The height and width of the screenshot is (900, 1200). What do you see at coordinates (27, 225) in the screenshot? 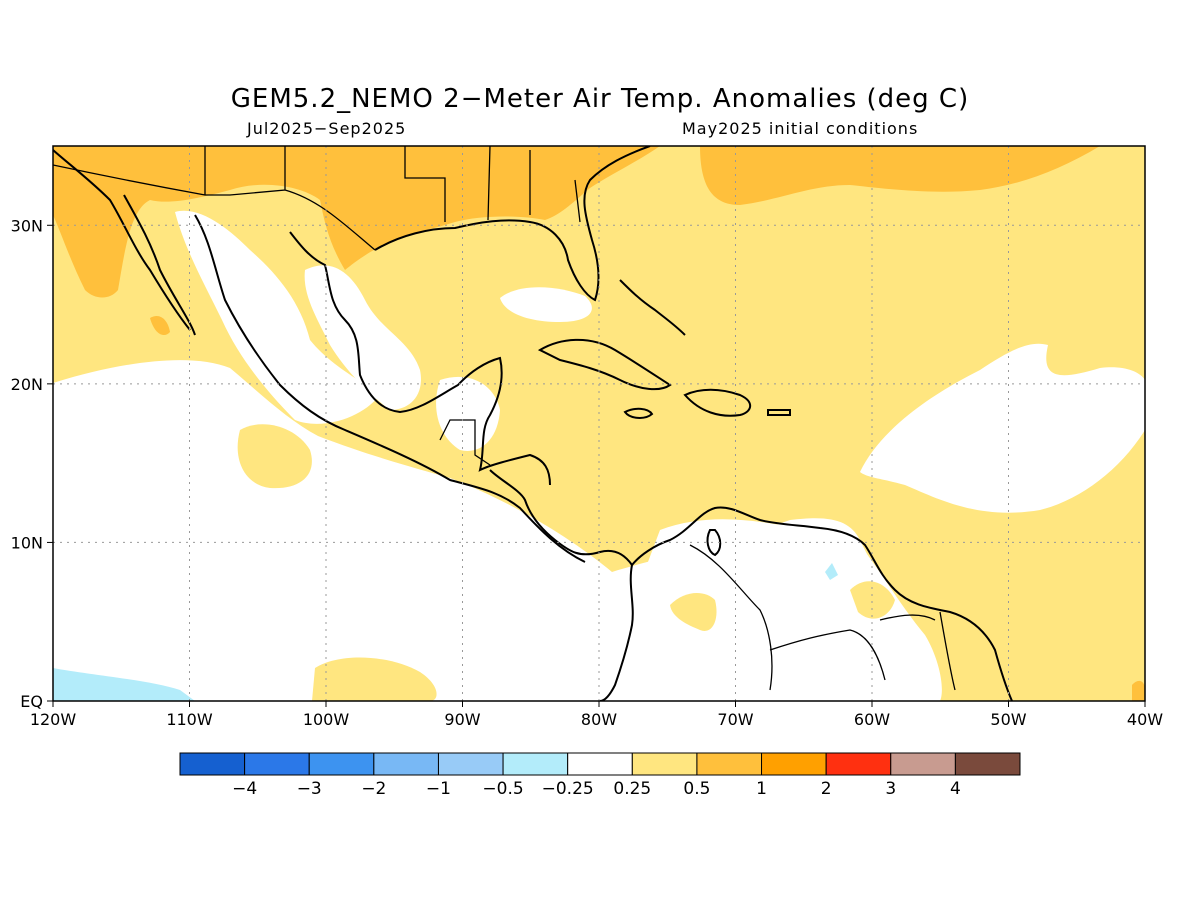
I see `y-tick-label: 30N` at bounding box center [27, 225].